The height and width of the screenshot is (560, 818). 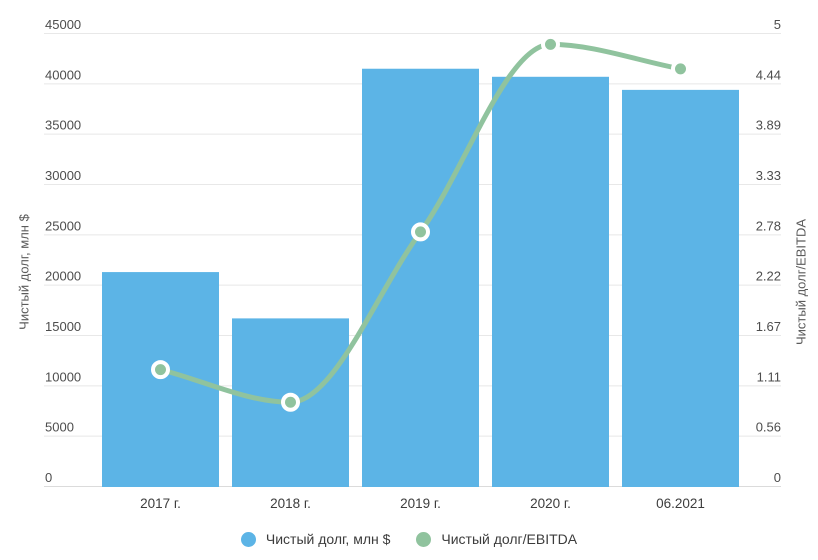 What do you see at coordinates (63, 326) in the screenshot?
I see `left-tick-label: 15000` at bounding box center [63, 326].